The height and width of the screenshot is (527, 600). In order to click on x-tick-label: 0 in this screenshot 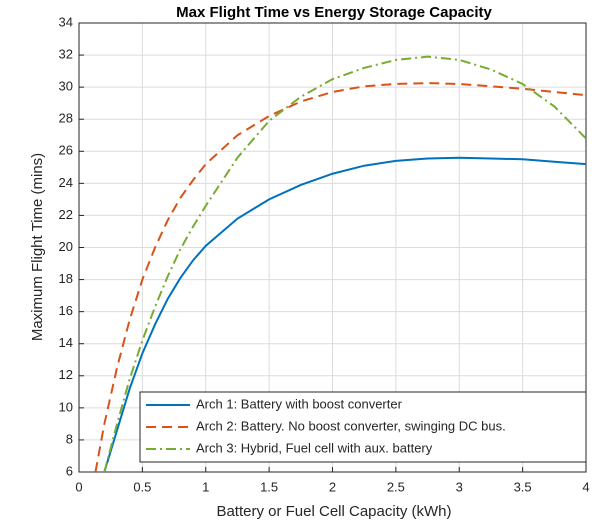, I will do `click(78, 486)`.